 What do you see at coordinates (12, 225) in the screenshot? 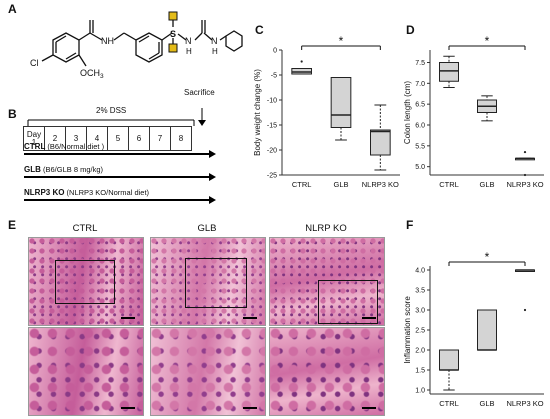
I see `panel-label-e: E` at bounding box center [12, 225].